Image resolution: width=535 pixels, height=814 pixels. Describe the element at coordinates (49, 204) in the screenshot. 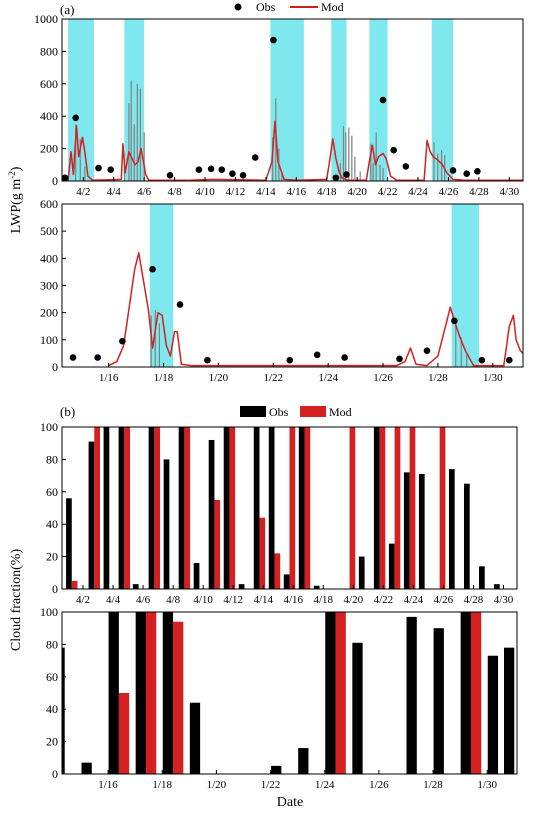

I see `panel-a-bottom-ytick-label-6: 600` at that location.